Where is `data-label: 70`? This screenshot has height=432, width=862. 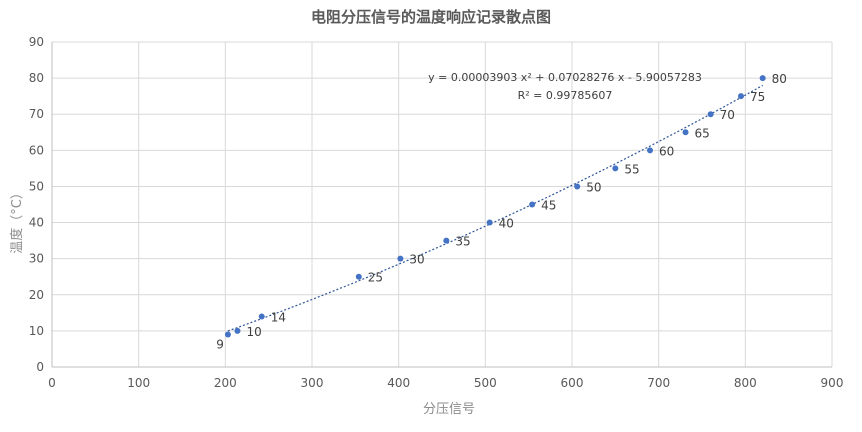 data-label: 70 is located at coordinates (727, 115).